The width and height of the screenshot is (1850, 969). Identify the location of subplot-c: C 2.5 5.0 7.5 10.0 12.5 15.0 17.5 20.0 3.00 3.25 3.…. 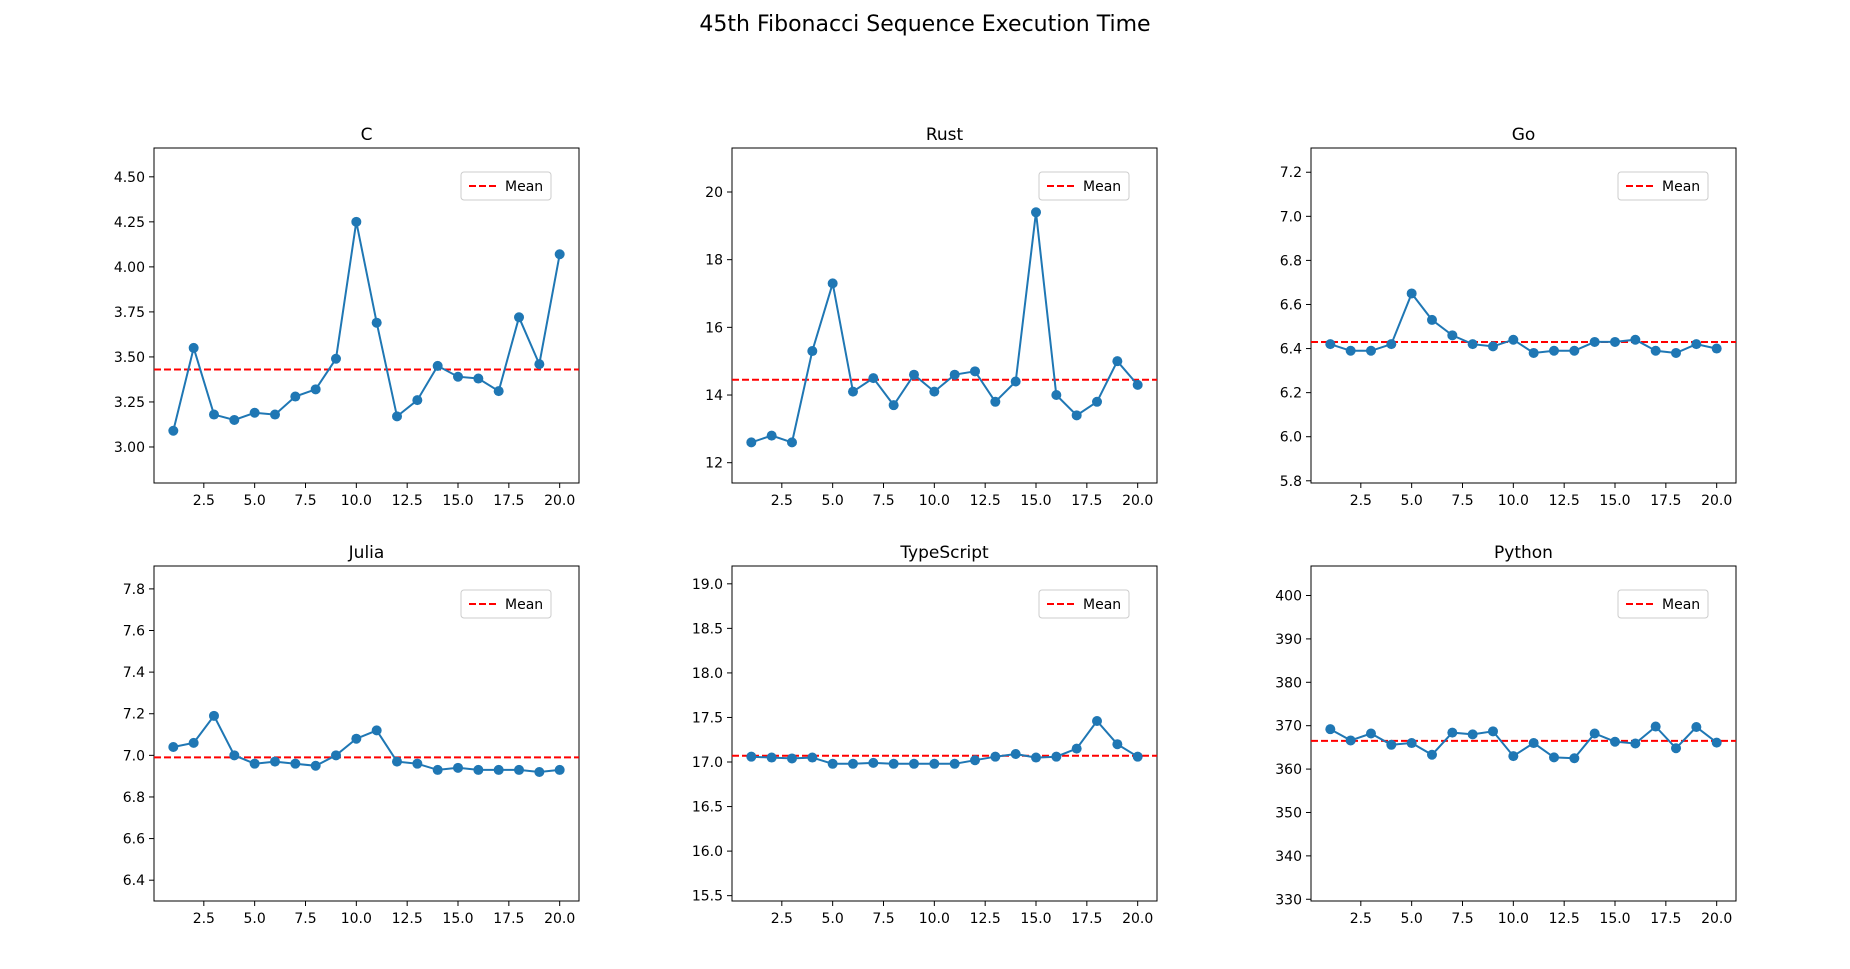
(347, 317).